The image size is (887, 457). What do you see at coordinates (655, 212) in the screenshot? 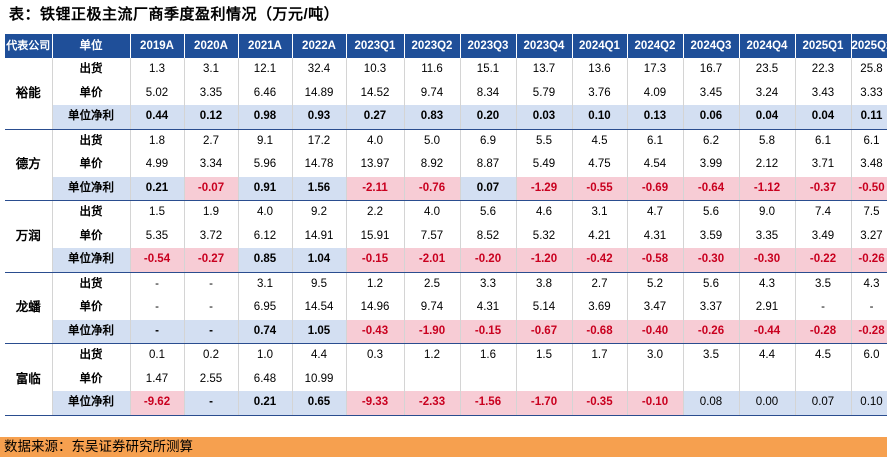
I see `value-cell: 4.7` at bounding box center [655, 212].